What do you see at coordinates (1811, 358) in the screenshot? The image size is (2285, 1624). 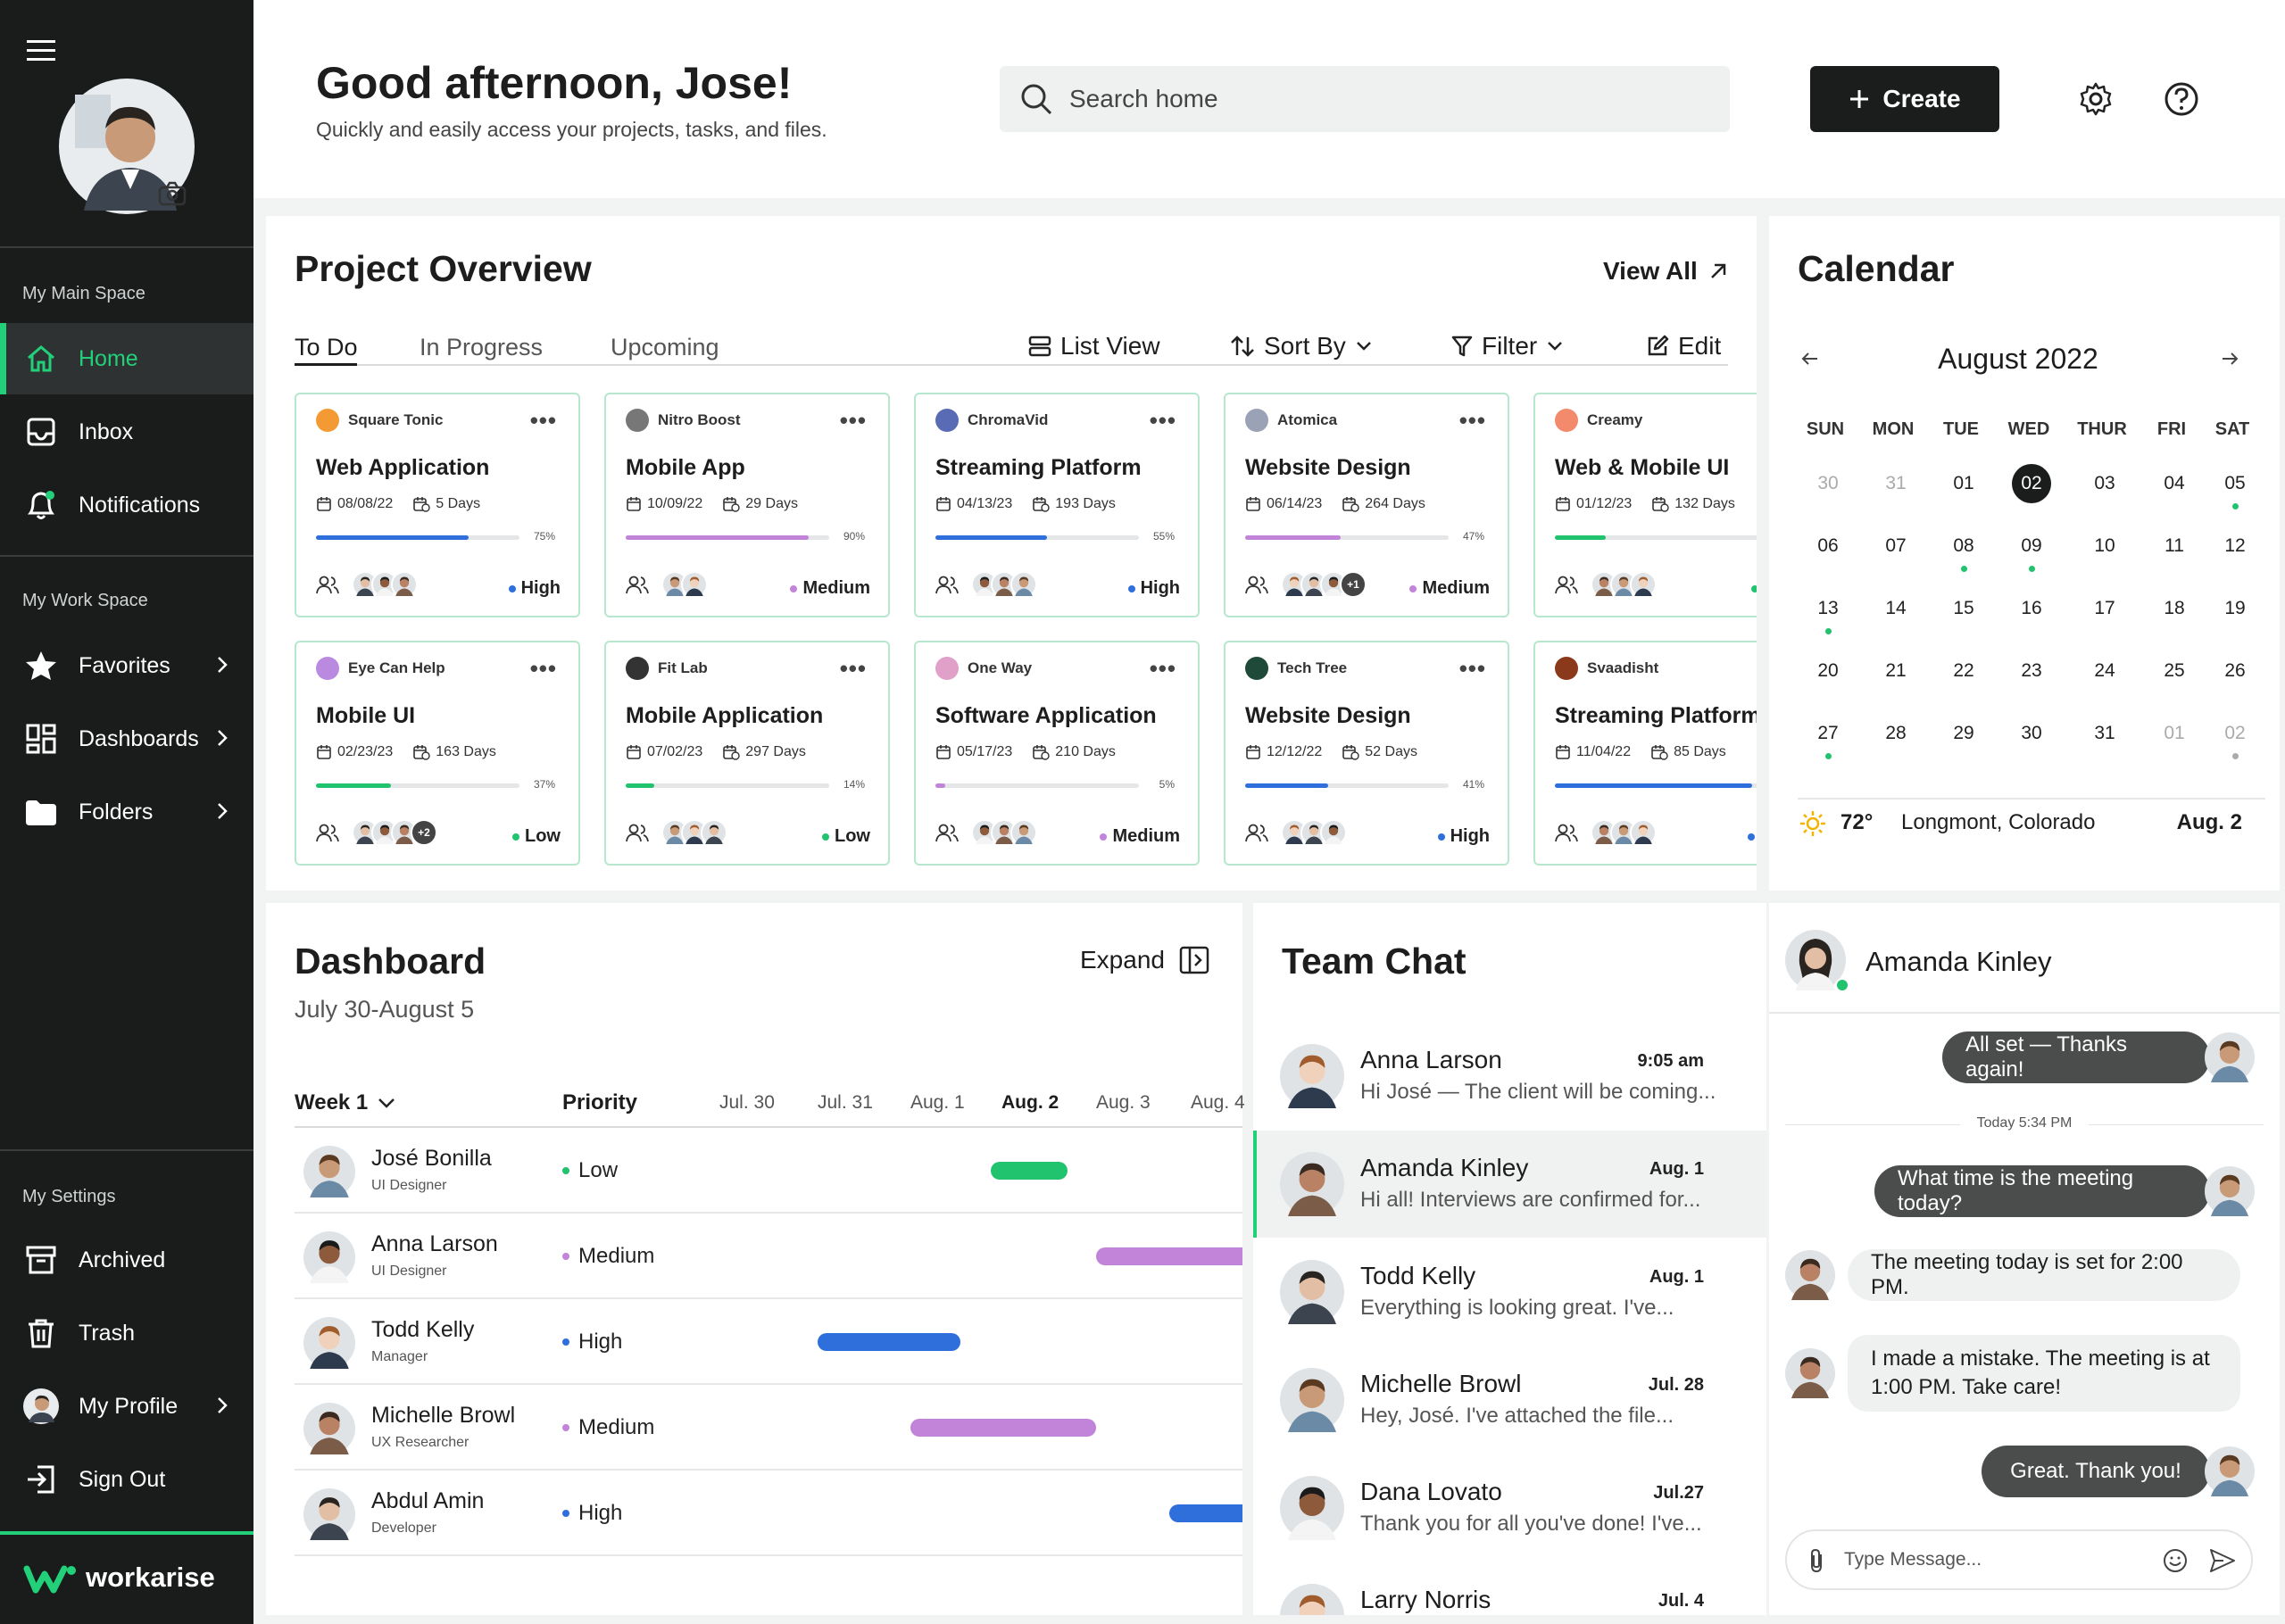 I see `prev-month-arrow-icon` at bounding box center [1811, 358].